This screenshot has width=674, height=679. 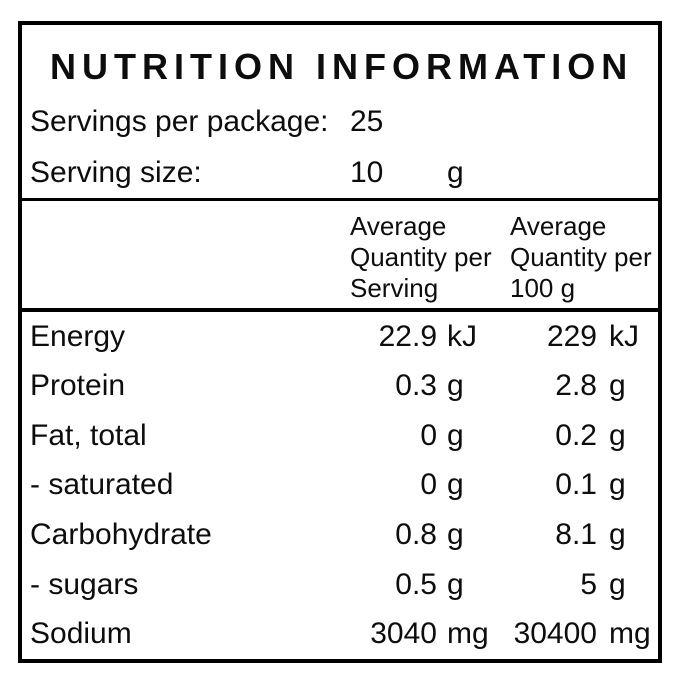 What do you see at coordinates (416, 386) in the screenshot?
I see `per-serving-quantity: 0.3` at bounding box center [416, 386].